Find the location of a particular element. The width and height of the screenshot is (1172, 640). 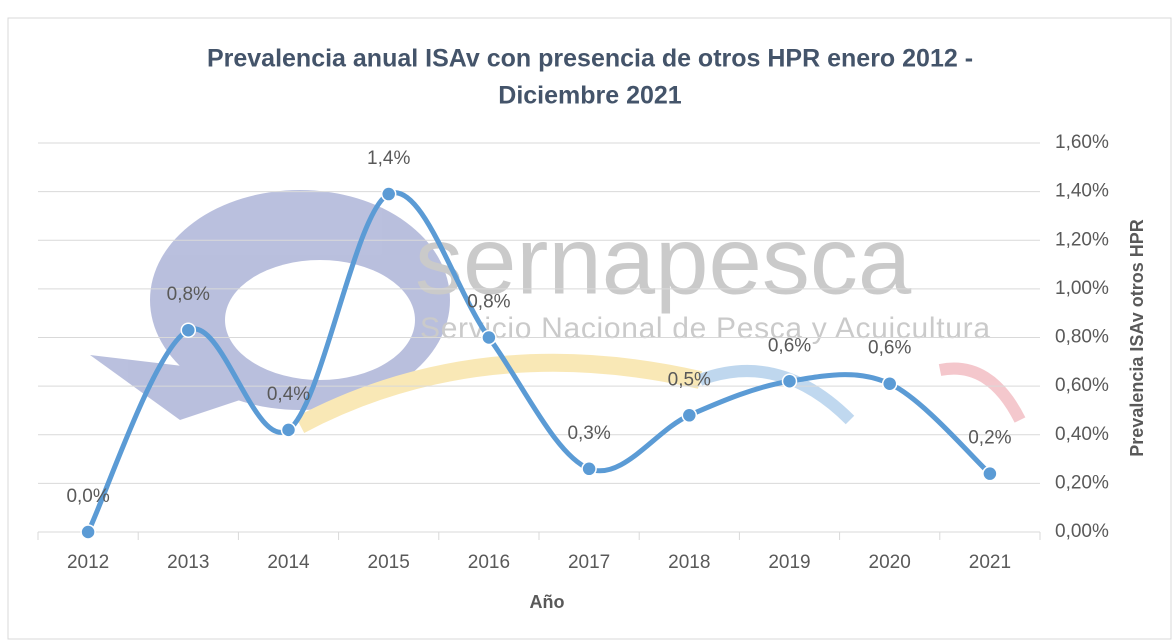

x-tick-label: 2013 is located at coordinates (188, 562).